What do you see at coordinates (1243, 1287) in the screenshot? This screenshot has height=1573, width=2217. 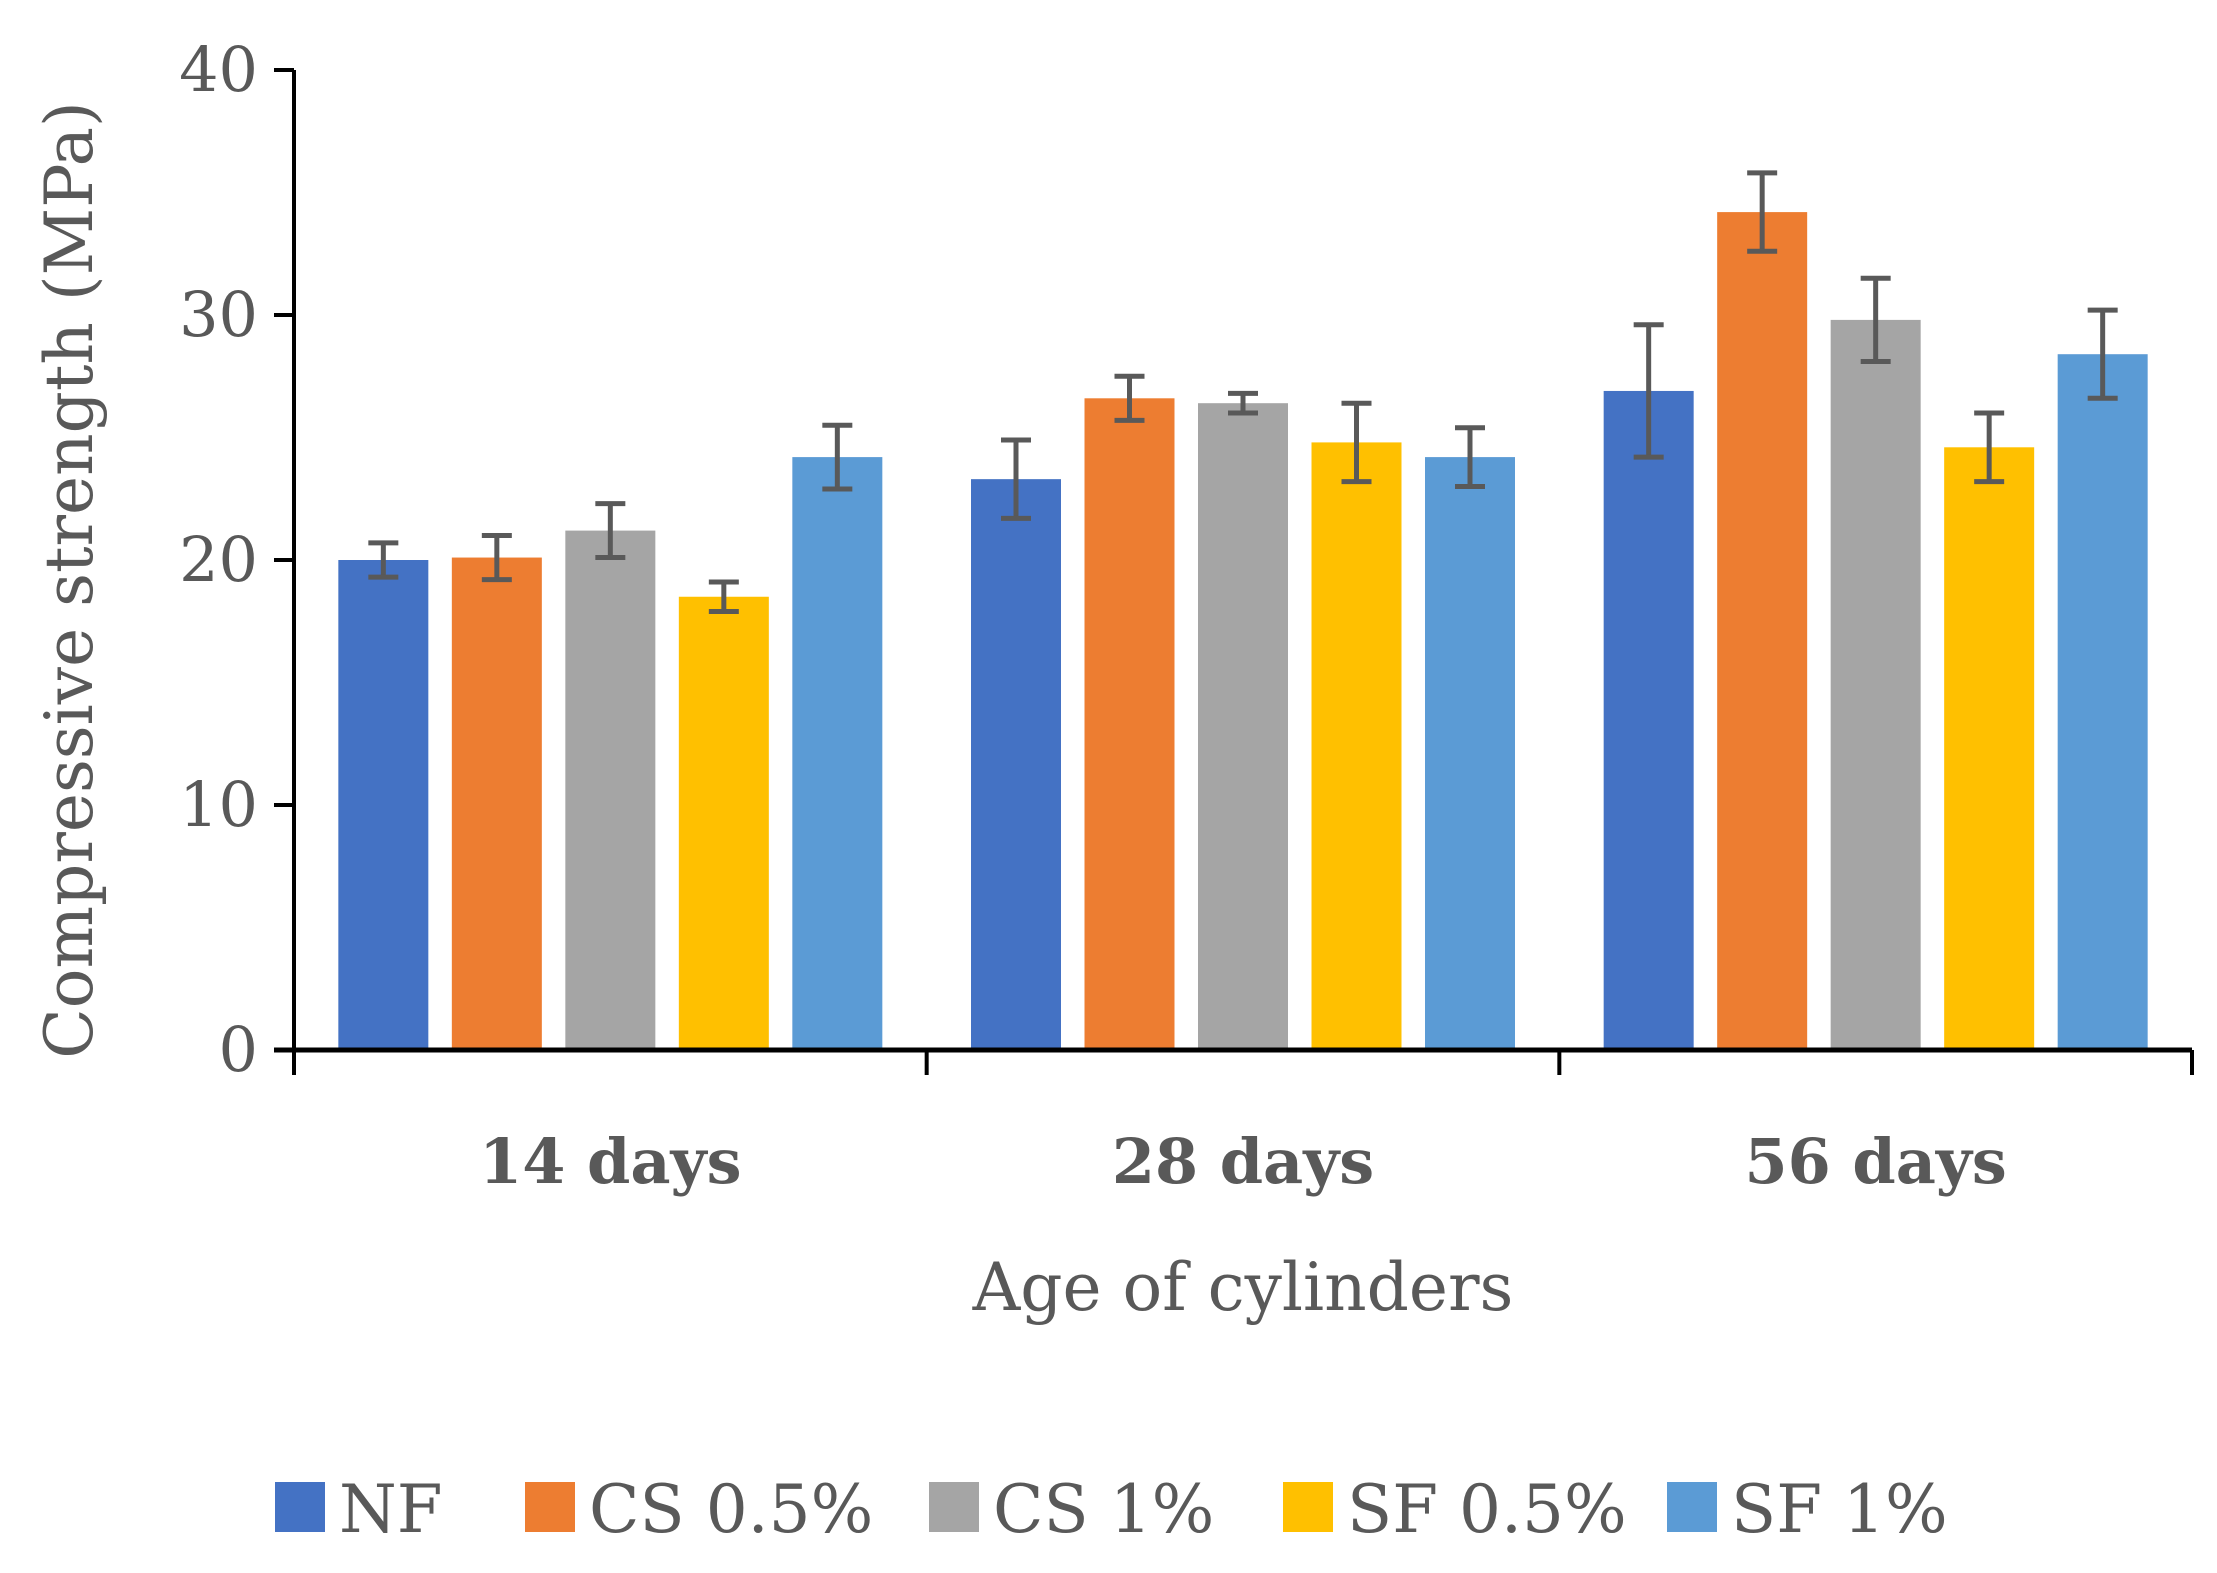 I see `x-axis-title: Age of cylinders` at bounding box center [1243, 1287].